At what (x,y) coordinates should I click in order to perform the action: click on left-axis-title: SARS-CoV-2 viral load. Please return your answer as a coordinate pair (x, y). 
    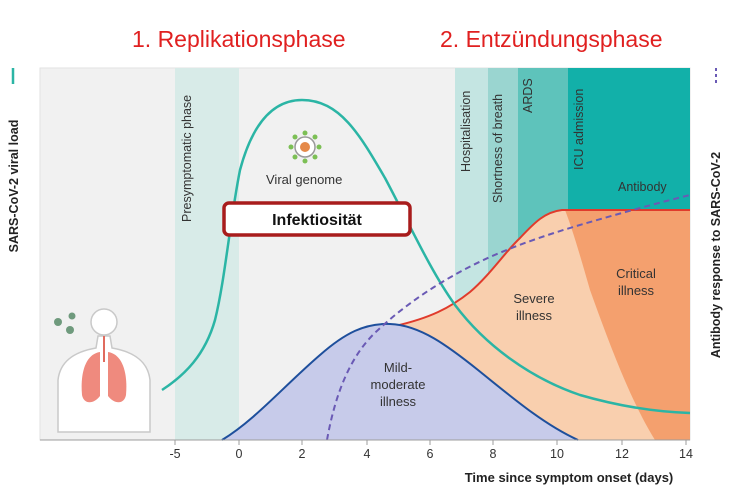
    Looking at the image, I should click on (14, 186).